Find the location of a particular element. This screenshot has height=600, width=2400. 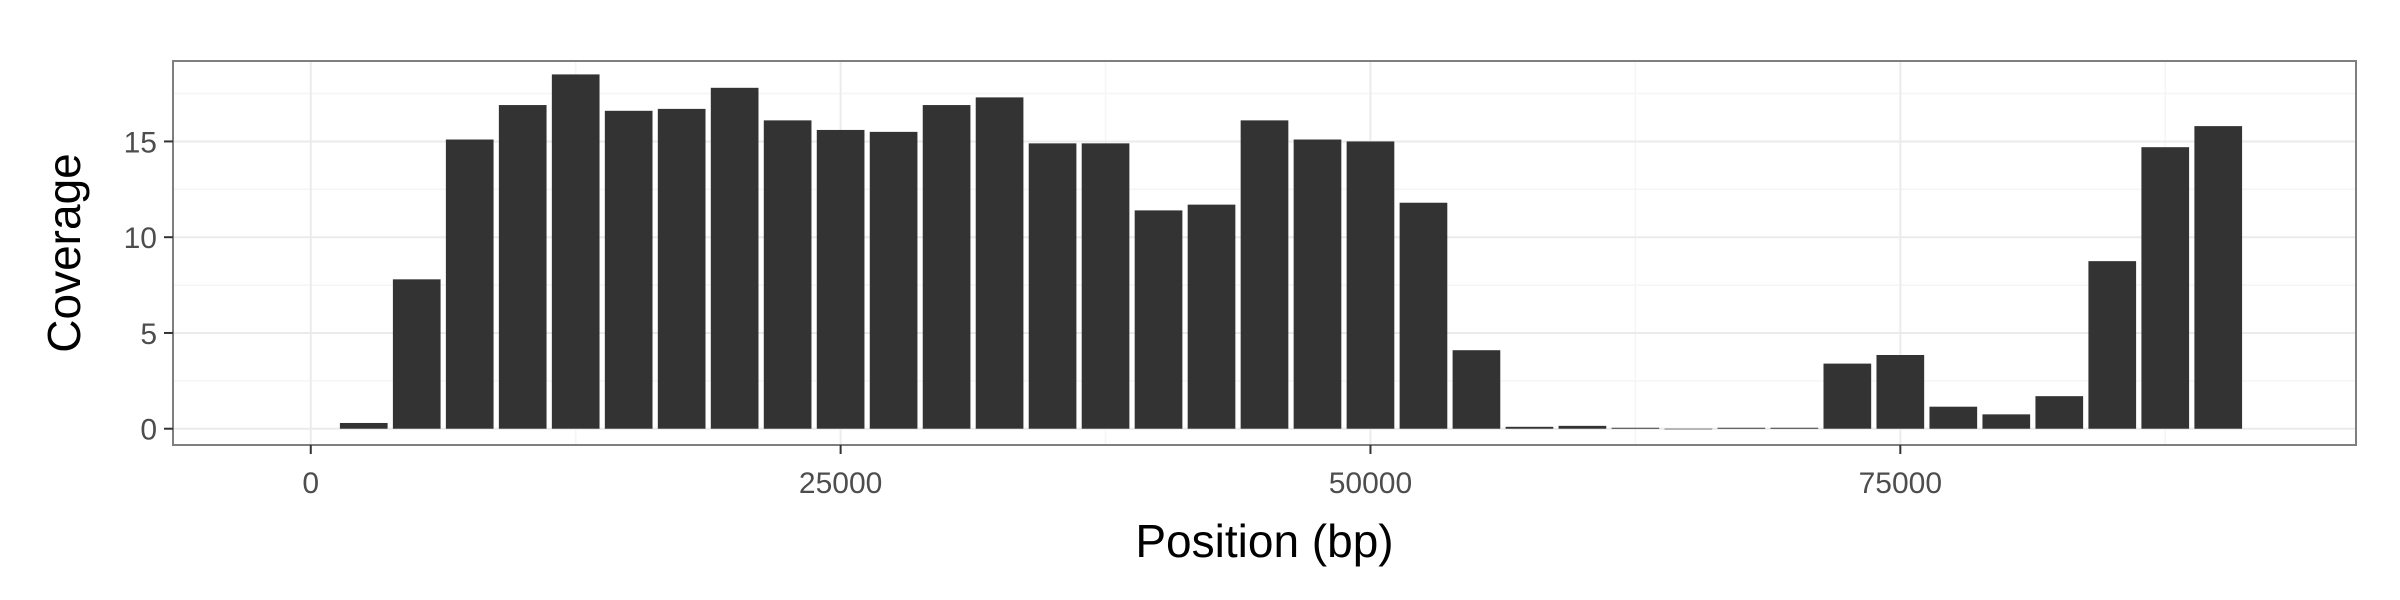

x-tick-label: 50000 is located at coordinates (1370, 483).